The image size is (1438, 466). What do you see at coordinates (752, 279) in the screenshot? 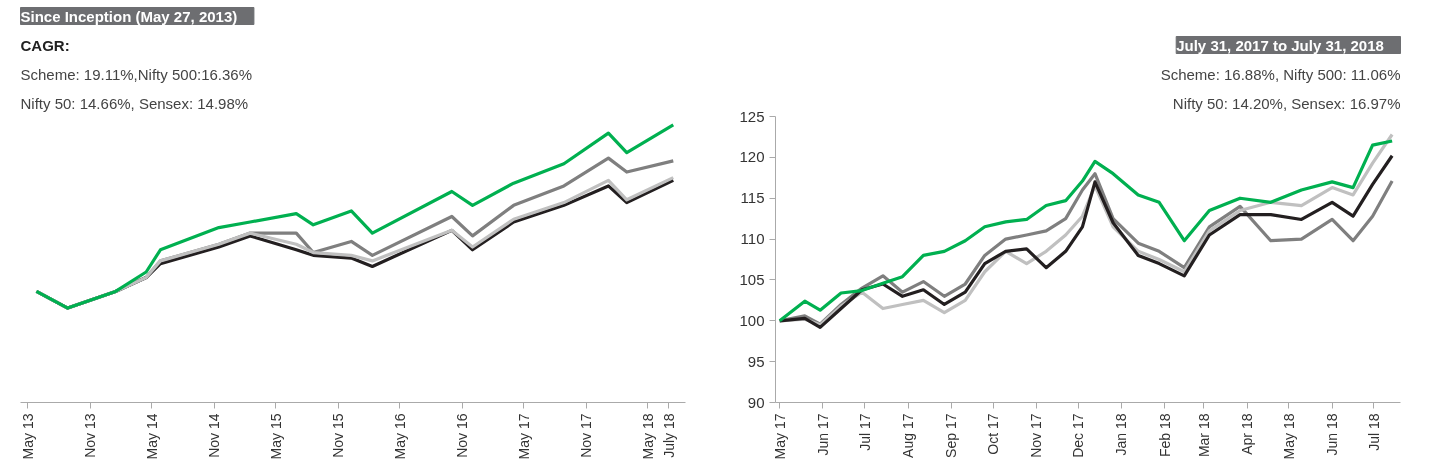
I see `y-tick-label: 105` at bounding box center [752, 279].